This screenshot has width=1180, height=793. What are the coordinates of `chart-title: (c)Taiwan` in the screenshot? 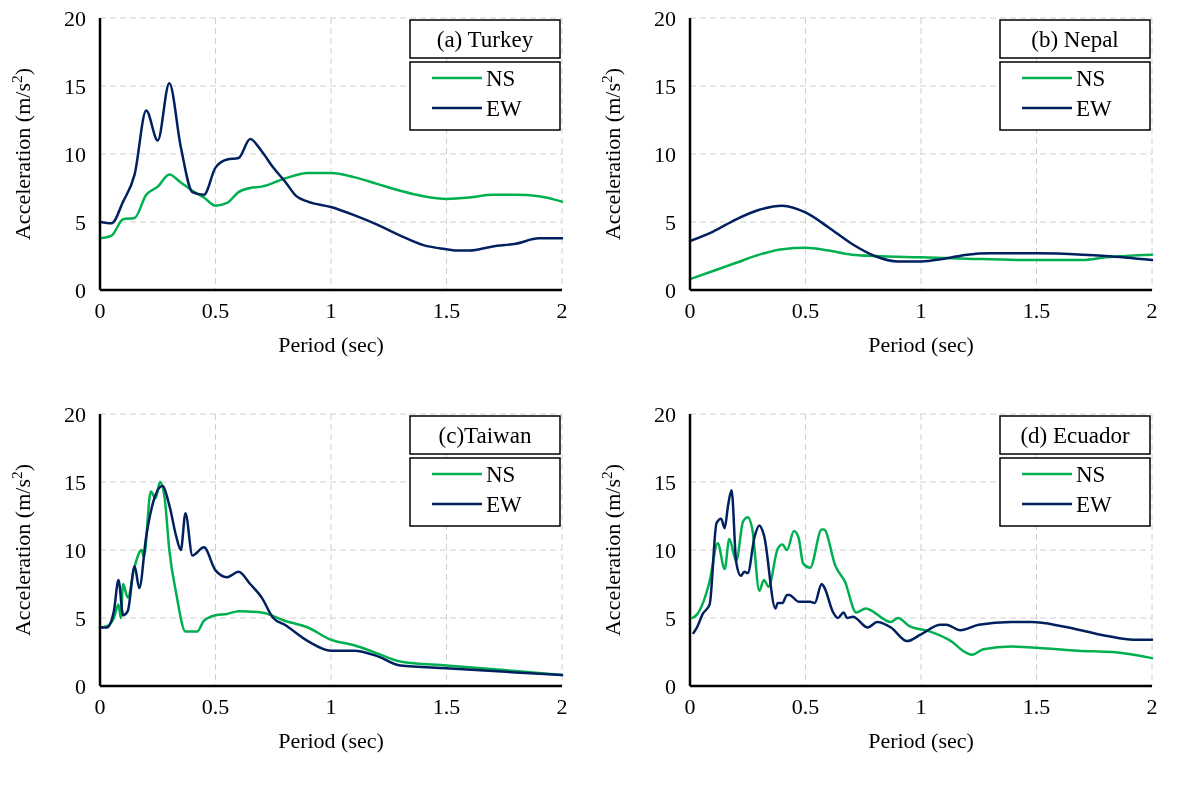 It's located at (485, 435).